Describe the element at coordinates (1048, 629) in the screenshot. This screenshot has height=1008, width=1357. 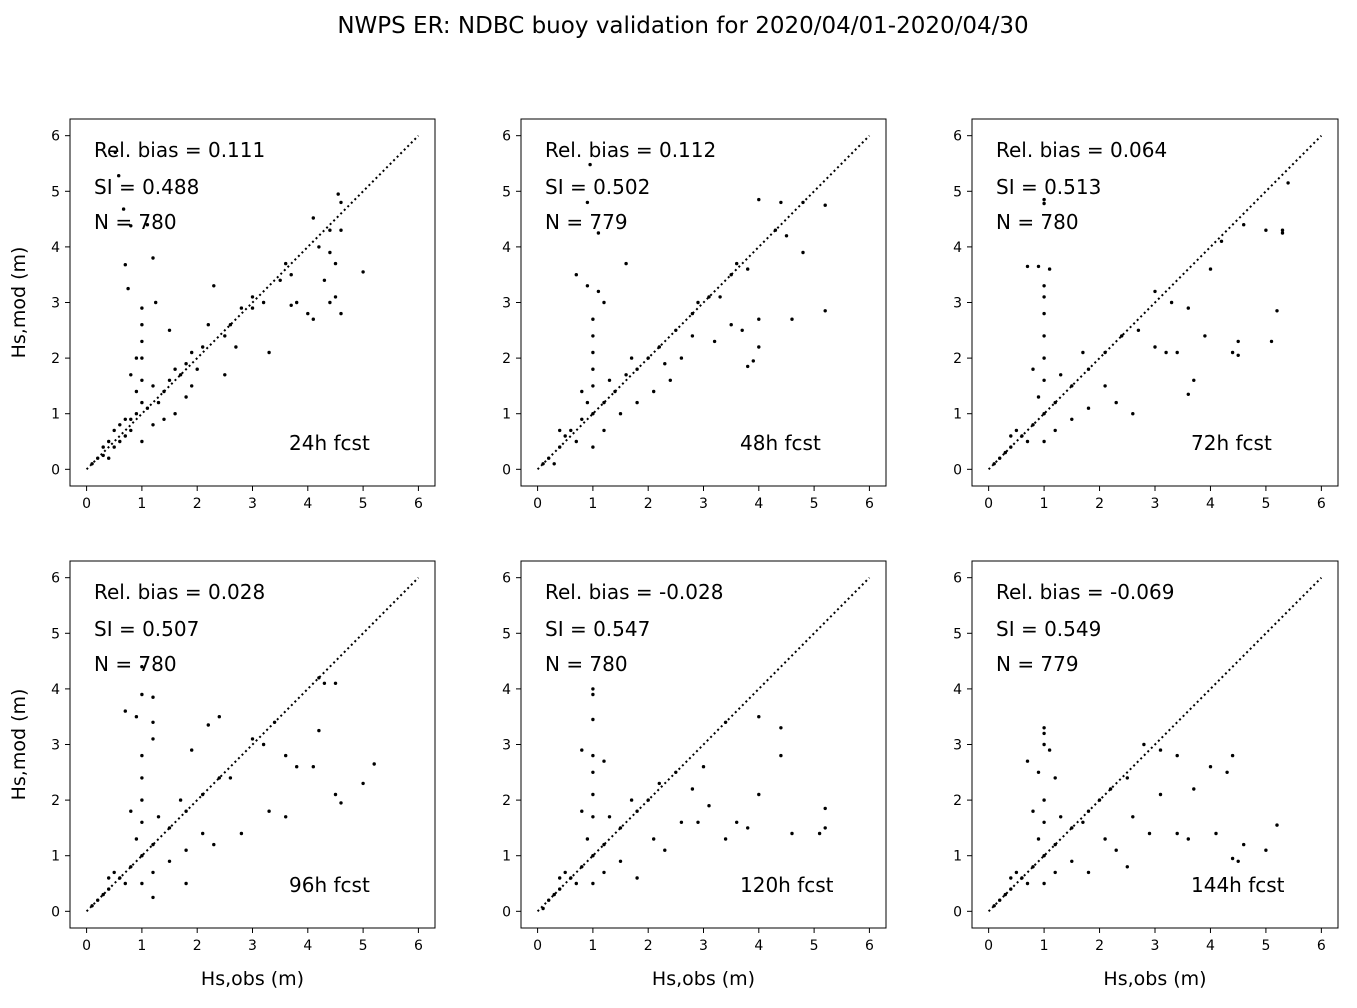
I see `scatter-index-text: SI = 0.549` at that location.